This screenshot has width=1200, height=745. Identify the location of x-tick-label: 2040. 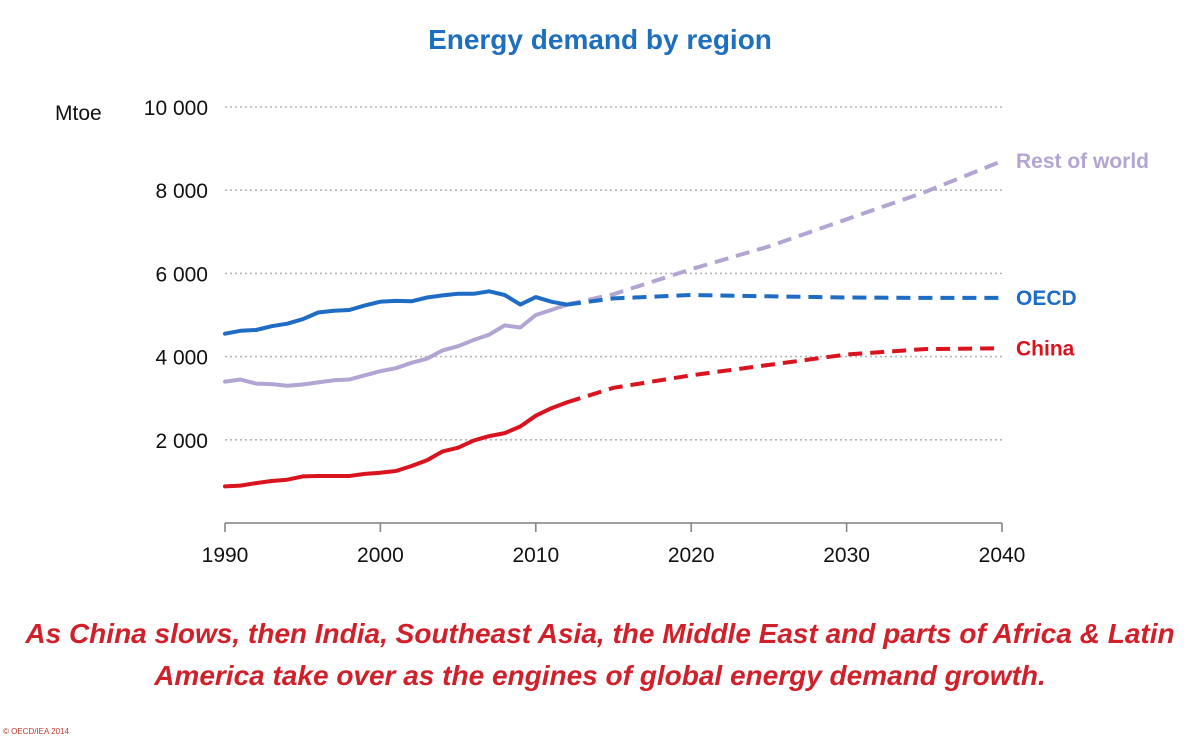
(1002, 555).